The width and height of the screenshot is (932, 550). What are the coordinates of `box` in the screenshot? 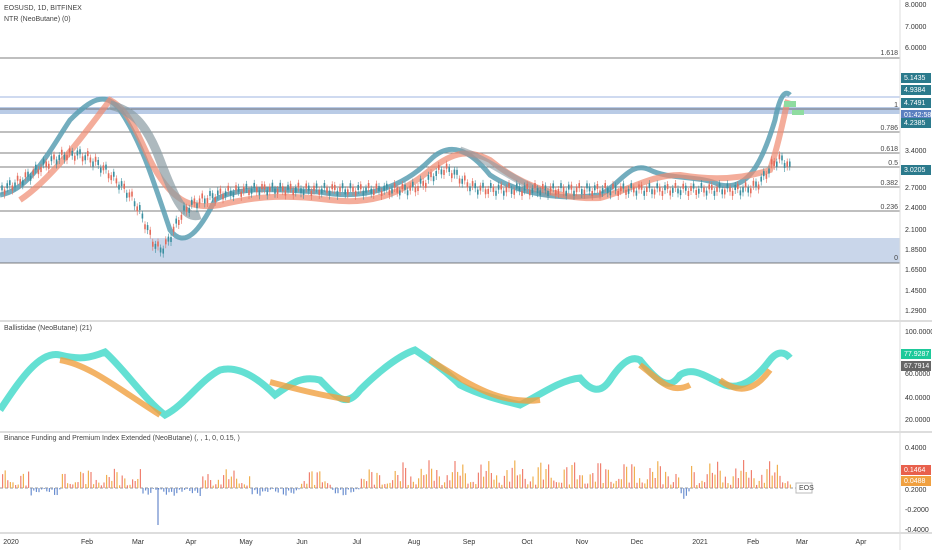 It's located at (790, 104).